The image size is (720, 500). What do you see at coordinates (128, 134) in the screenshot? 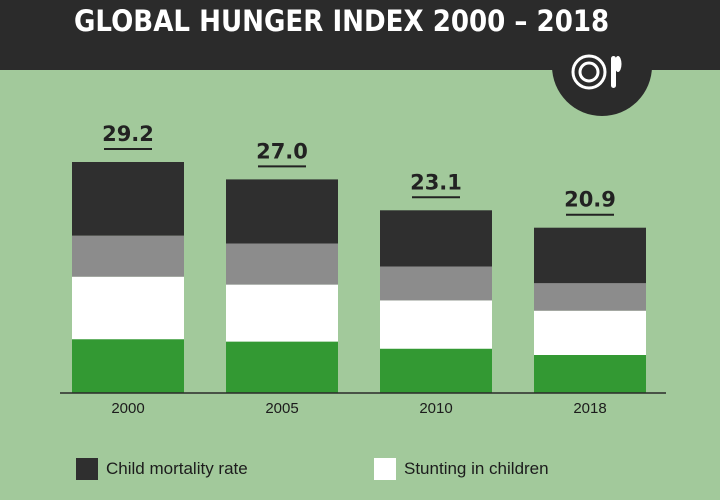
I see `total-label: 29.2` at bounding box center [128, 134].